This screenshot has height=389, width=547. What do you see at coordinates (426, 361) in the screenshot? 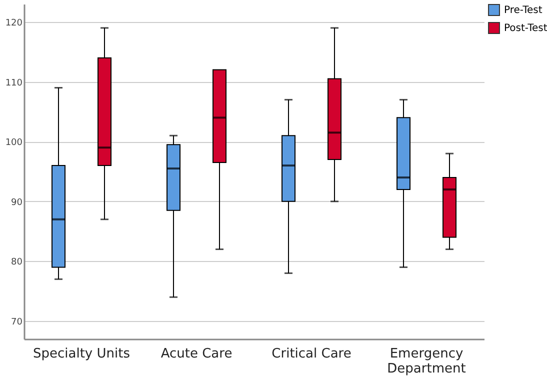
I see `x-tick-label: Emergency Department` at bounding box center [426, 361].